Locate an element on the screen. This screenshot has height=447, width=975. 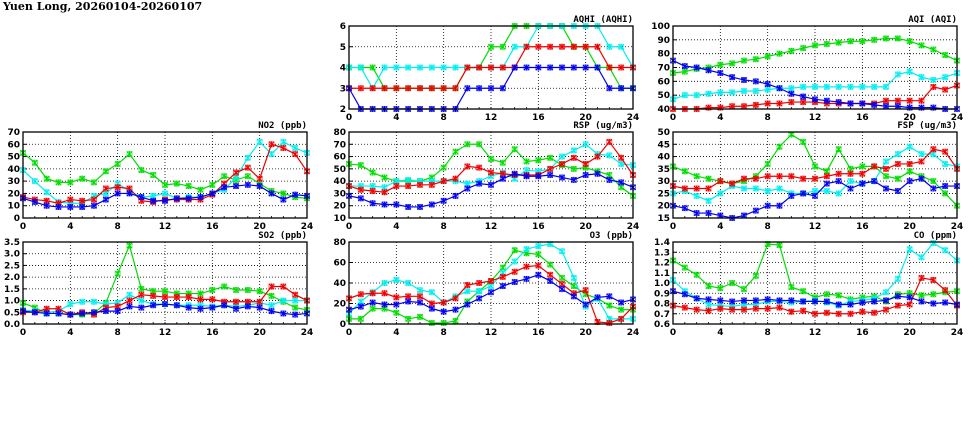
ytick-label: 20 is located at coordinates (13, 194).